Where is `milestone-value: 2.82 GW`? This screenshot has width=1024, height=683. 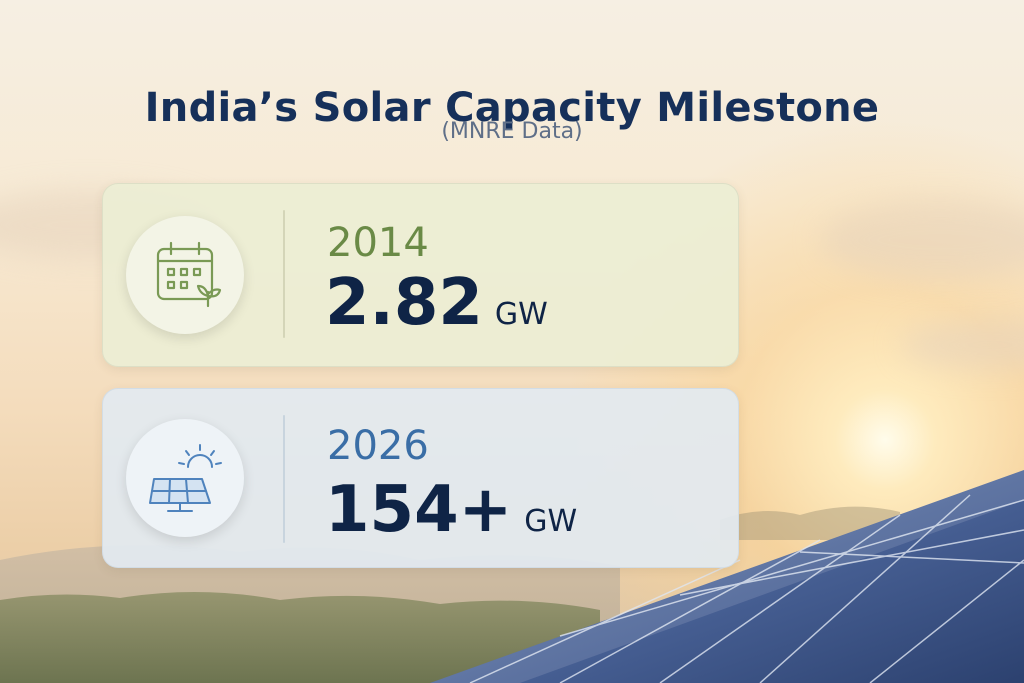 milestone-value: 2.82 GW is located at coordinates (436, 303).